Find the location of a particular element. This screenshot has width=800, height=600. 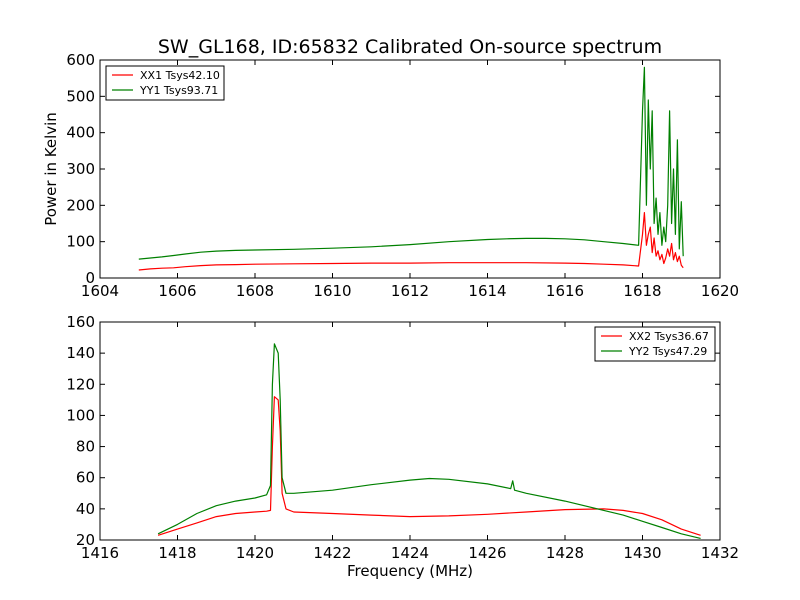

x-tick-label: 1420 is located at coordinates (255, 553).